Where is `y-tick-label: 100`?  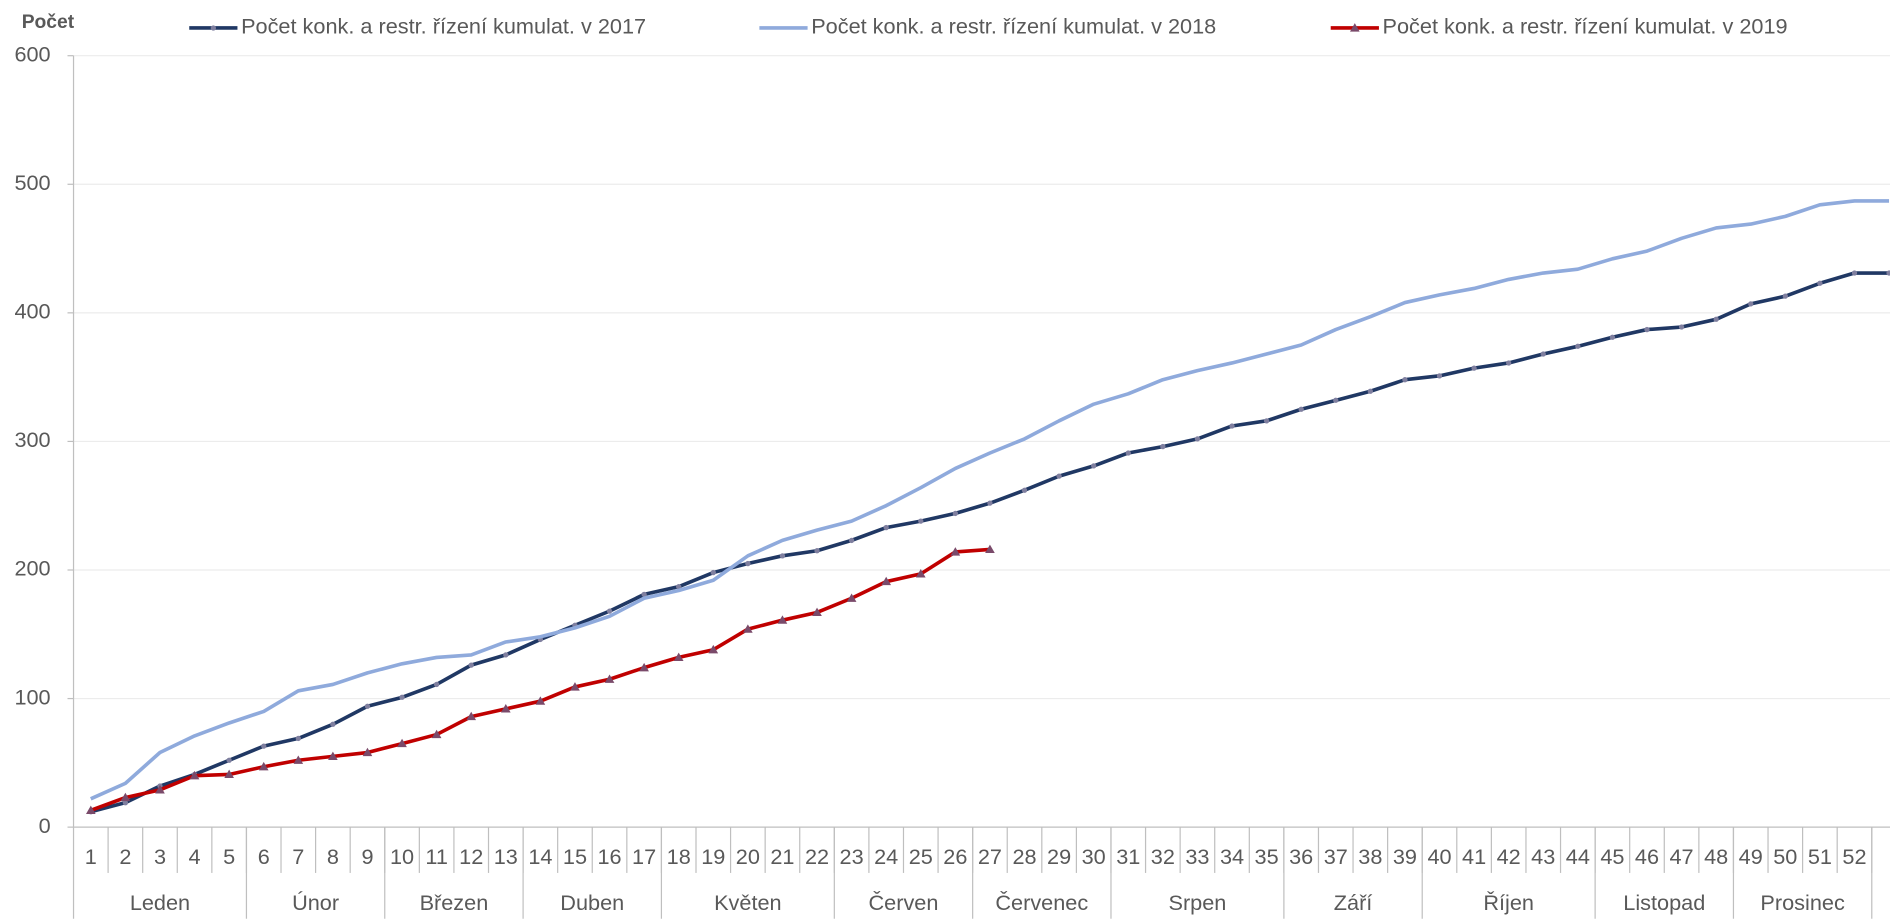
y-tick-label: 100 is located at coordinates (32, 696).